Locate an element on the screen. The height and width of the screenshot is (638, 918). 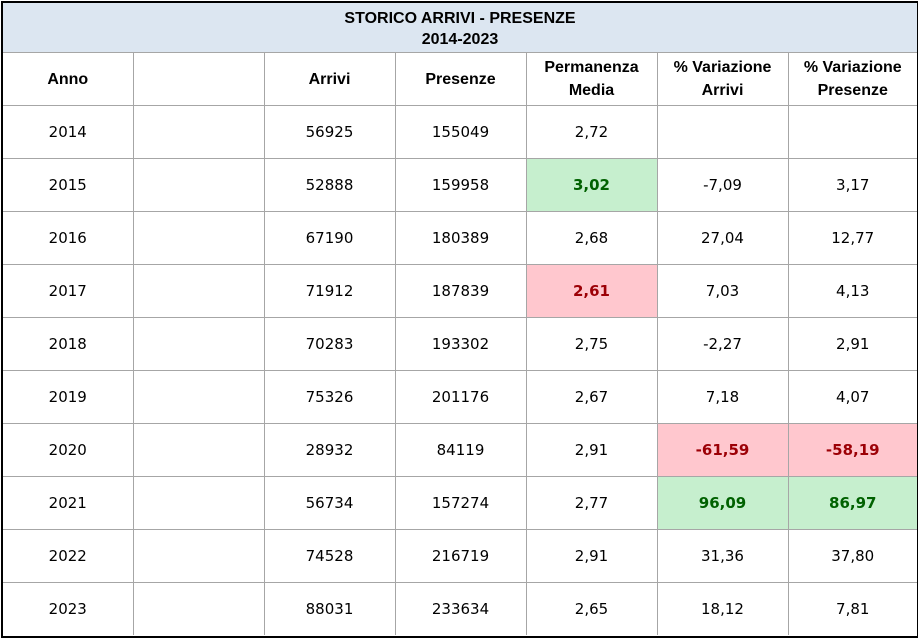
cell-permanenza-media: 3,02 is located at coordinates (592, 185).